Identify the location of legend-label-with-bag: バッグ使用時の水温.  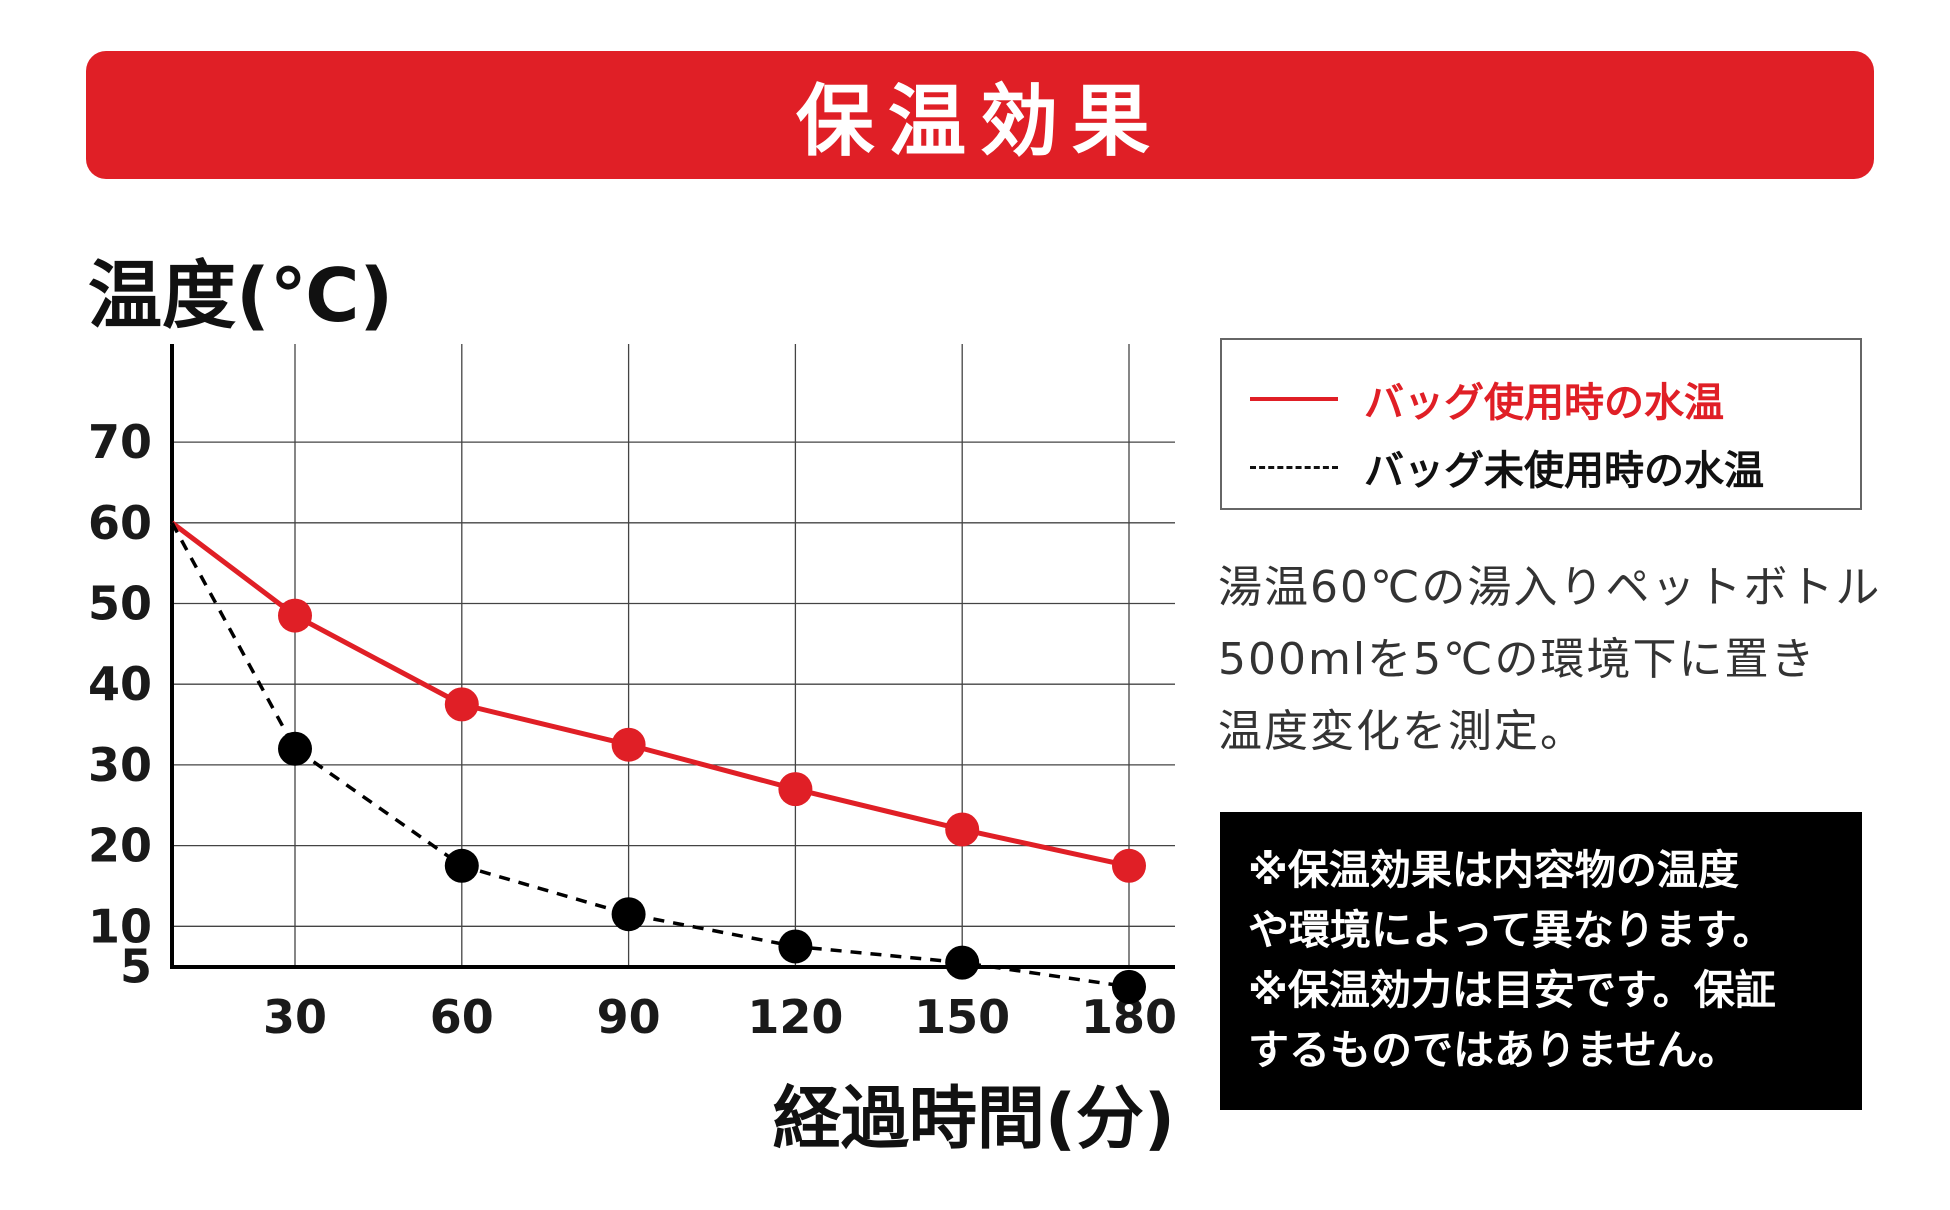
(1544, 403).